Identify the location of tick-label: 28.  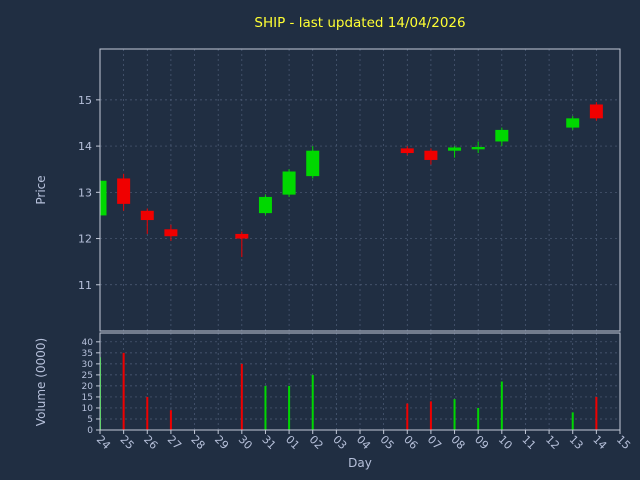
(197, 442).